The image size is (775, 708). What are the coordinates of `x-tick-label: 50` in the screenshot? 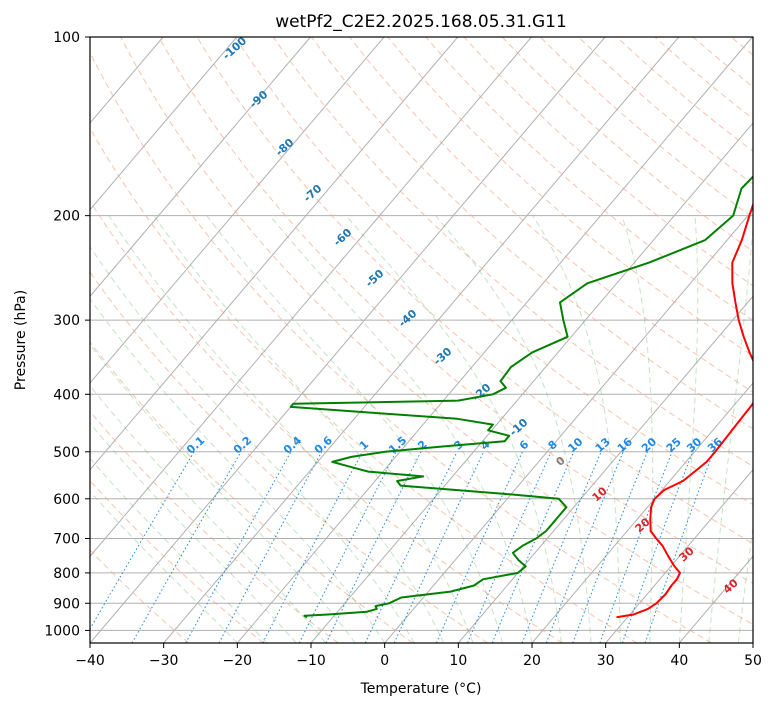 It's located at (753, 661).